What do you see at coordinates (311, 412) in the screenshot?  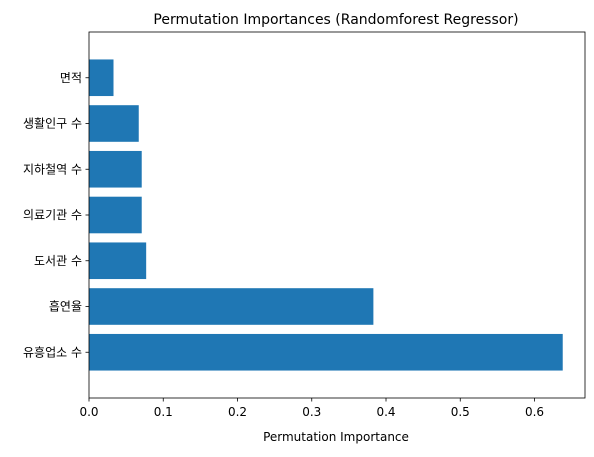 I see `x-tick-label: 0.3` at bounding box center [311, 412].